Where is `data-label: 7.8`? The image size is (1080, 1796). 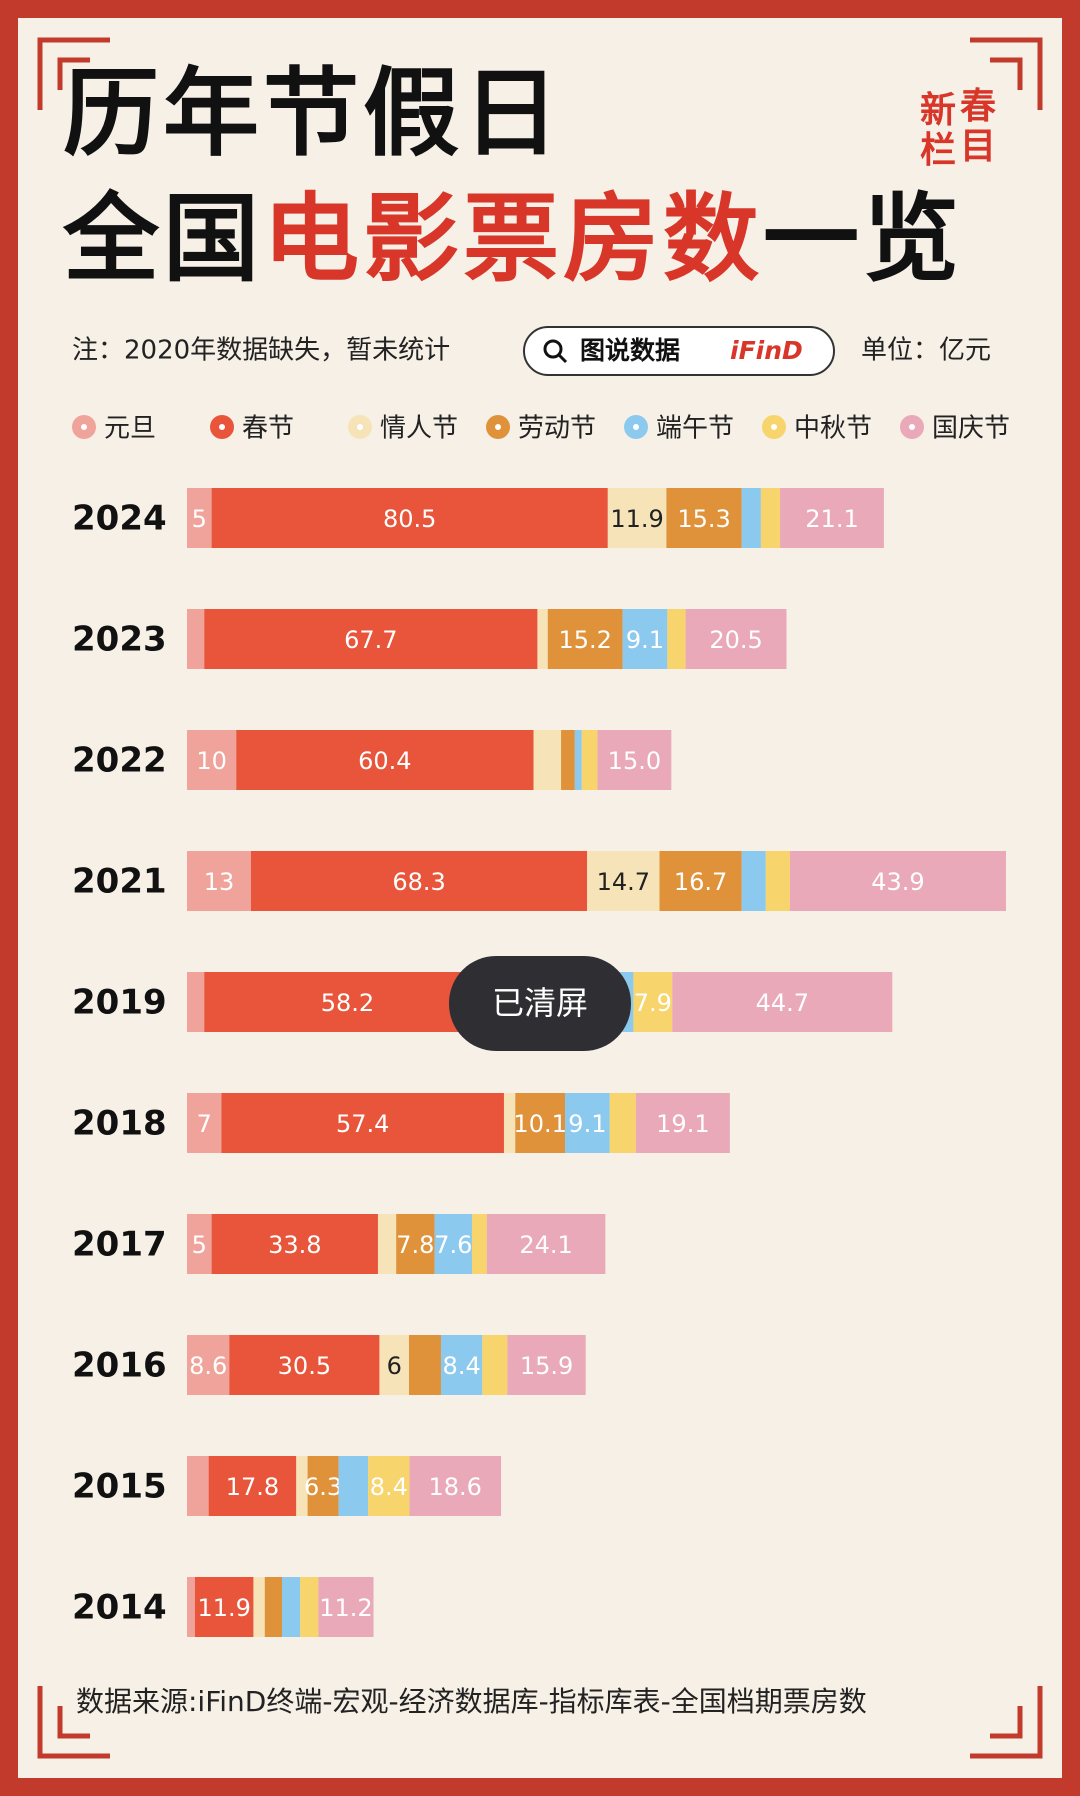
data-label: 7.8 is located at coordinates (415, 1245).